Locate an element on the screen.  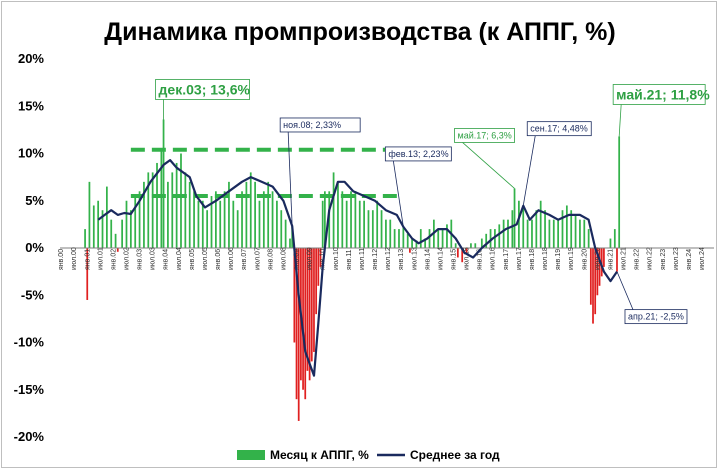
y-tick-label: 15% is located at coordinates (31, 105).